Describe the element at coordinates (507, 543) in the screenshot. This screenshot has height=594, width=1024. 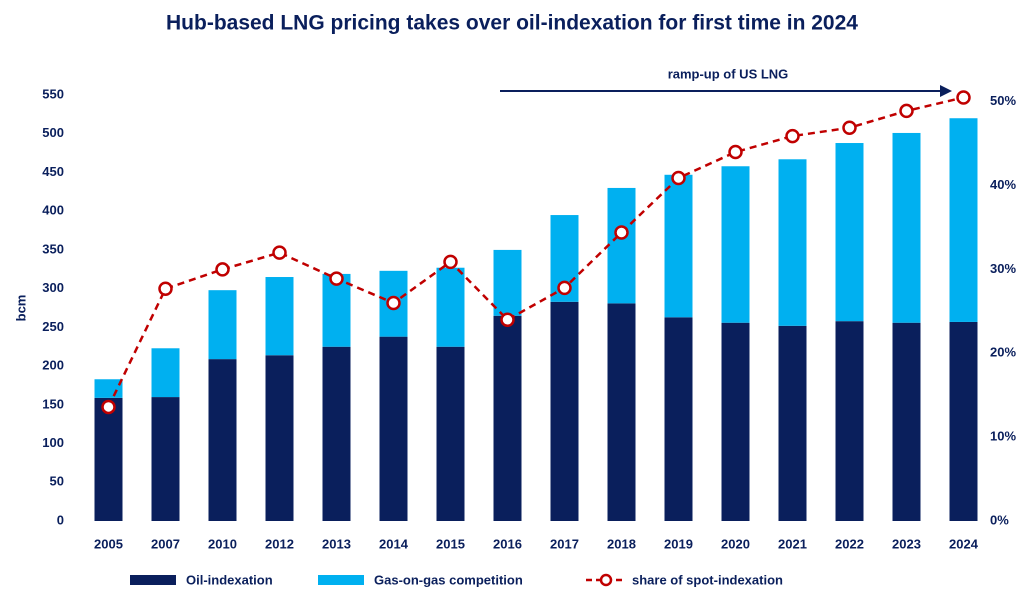
I see `x-tick-label: 2016` at that location.